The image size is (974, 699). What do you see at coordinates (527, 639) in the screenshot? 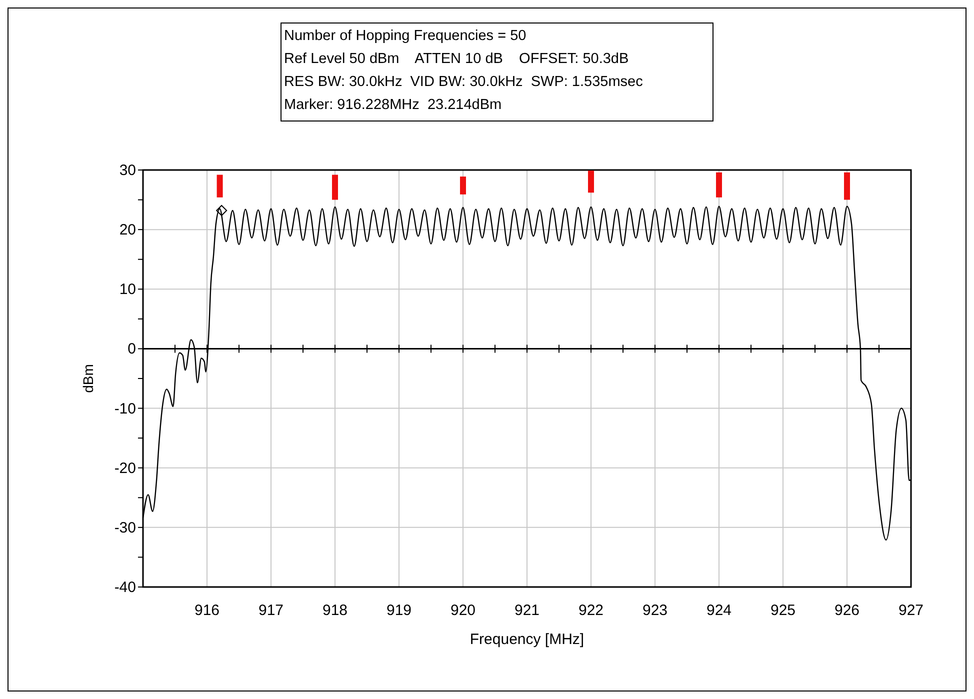
I see `x-axis-title: Frequency [MHz]` at bounding box center [527, 639].